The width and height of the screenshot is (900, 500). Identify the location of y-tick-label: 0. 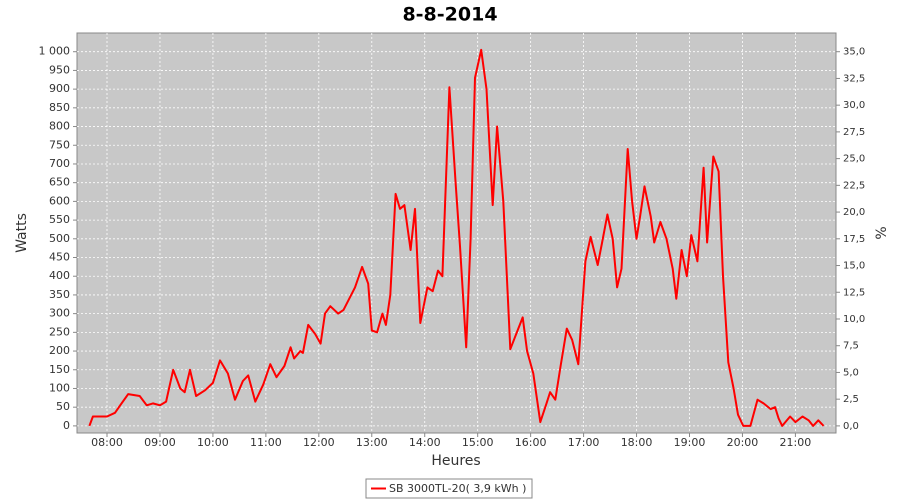
(66, 425).